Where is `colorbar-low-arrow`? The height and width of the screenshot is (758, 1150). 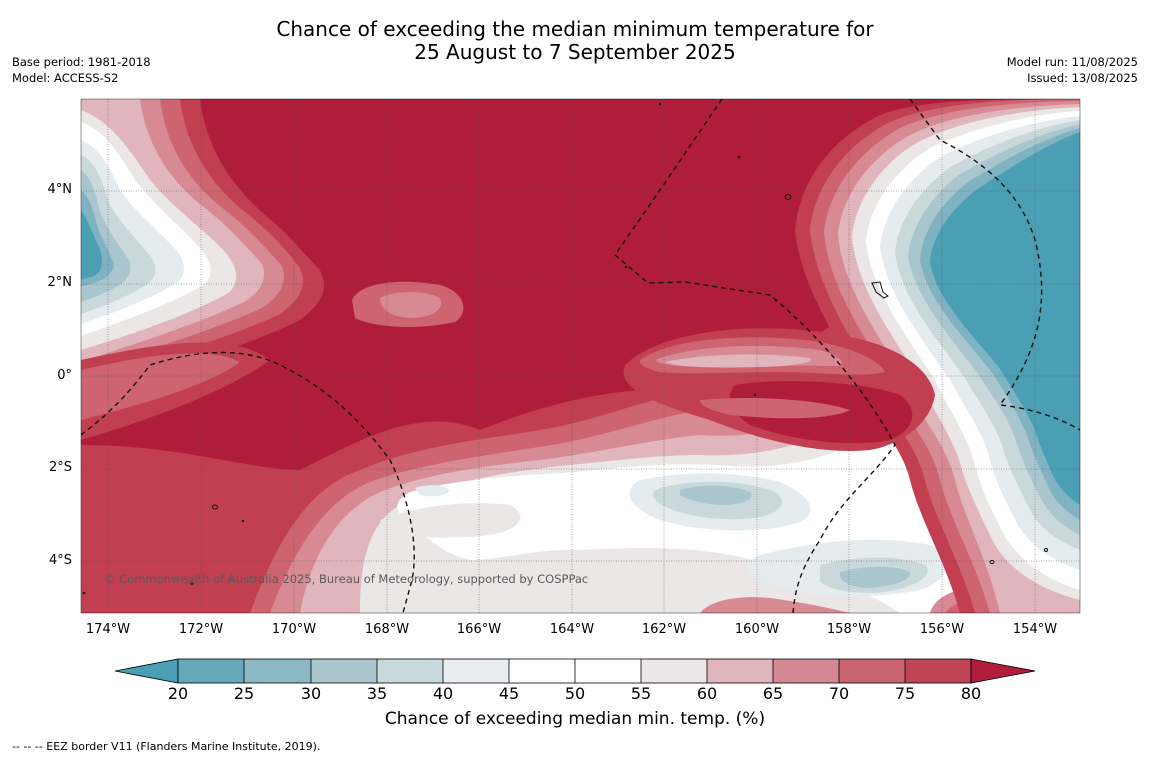
colorbar-low-arrow is located at coordinates (146, 671).